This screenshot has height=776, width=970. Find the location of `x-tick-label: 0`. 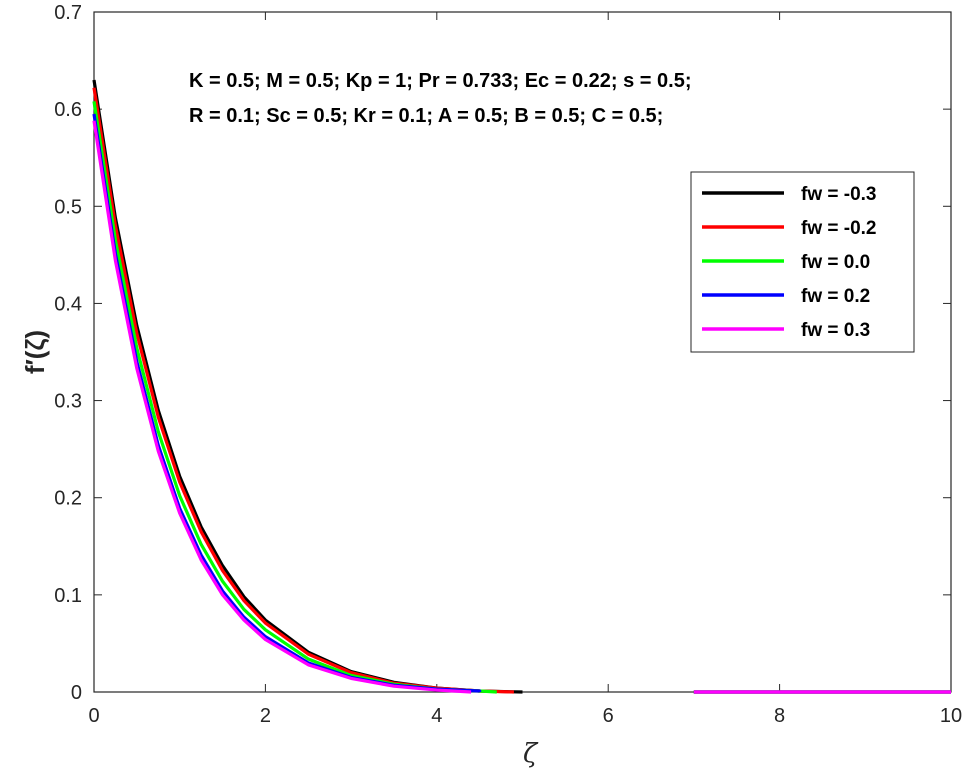

x-tick-label: 0 is located at coordinates (93, 716).